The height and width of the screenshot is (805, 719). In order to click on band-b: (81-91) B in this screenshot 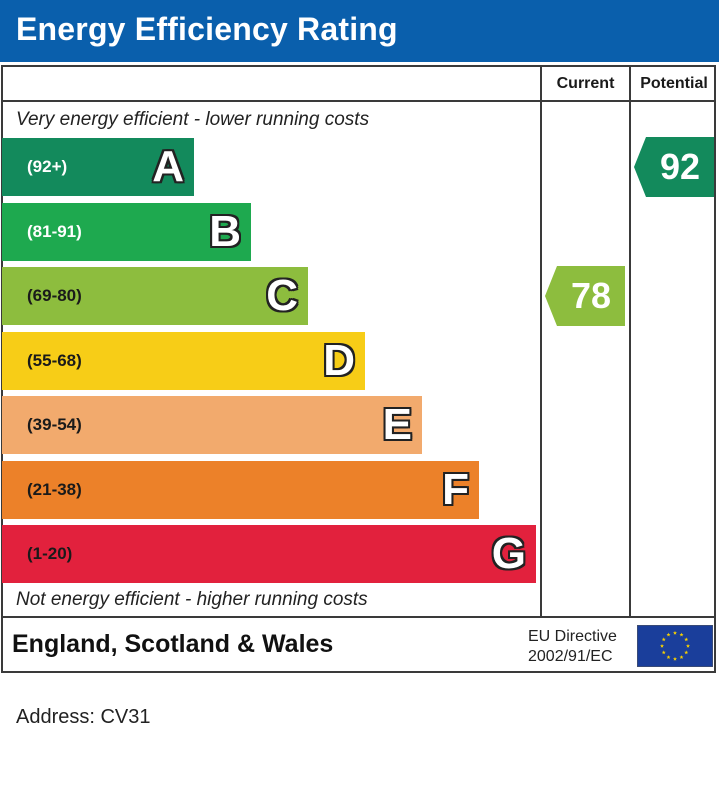, I will do `click(126, 232)`.